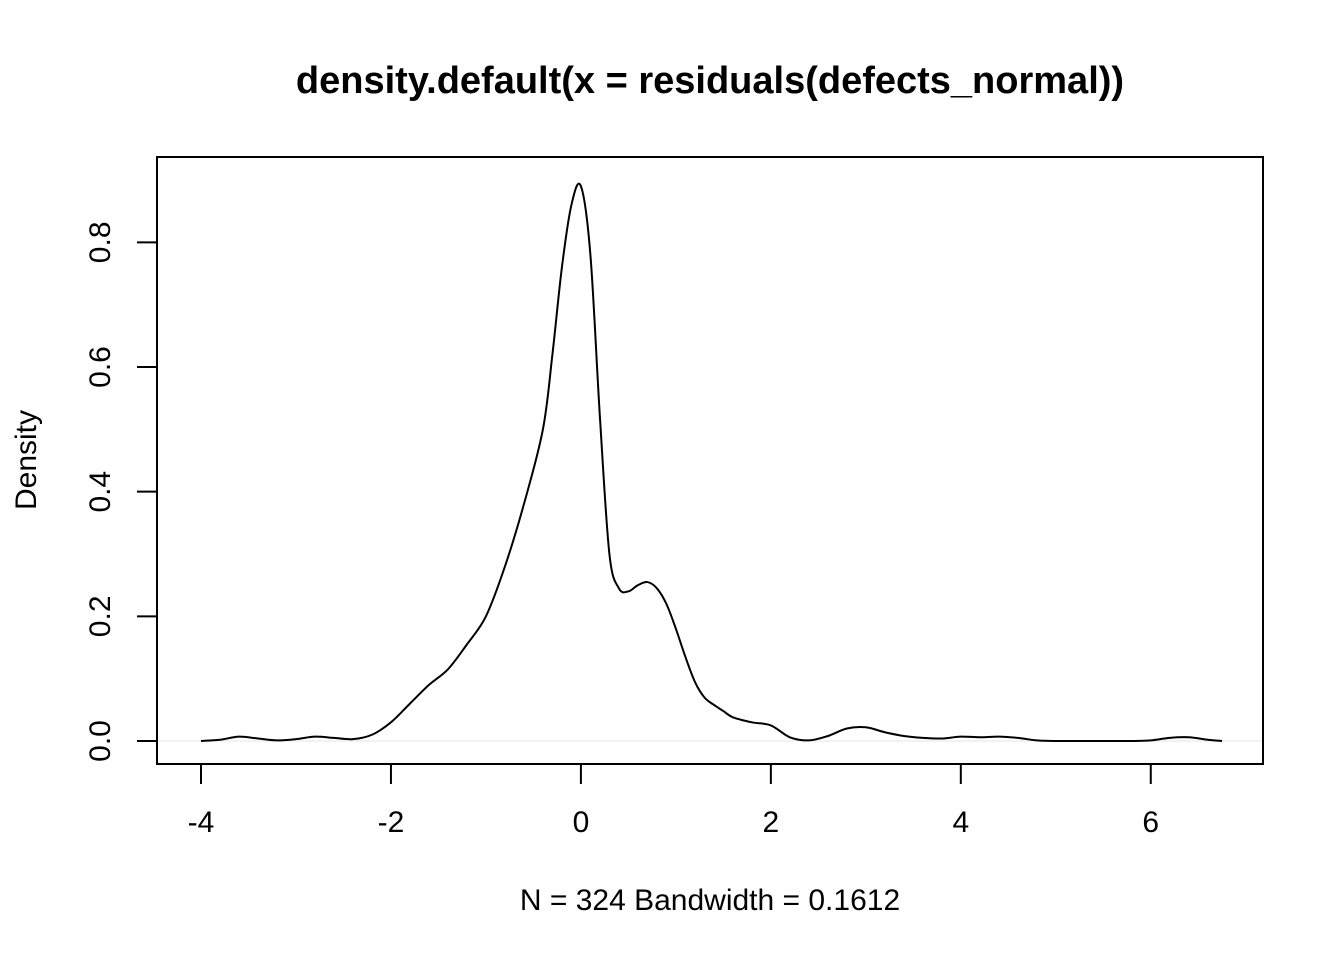 The image size is (1344, 960). Describe the element at coordinates (581, 822) in the screenshot. I see `x-tick-label: 0` at that location.